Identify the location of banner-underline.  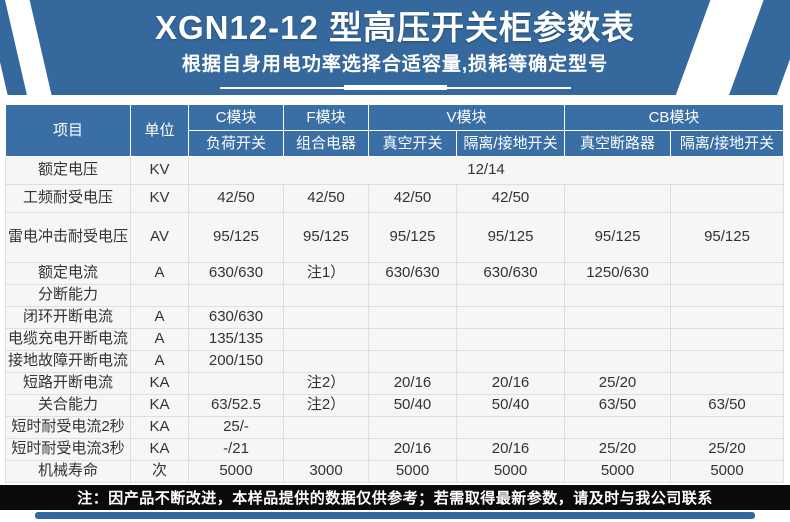
(395, 87).